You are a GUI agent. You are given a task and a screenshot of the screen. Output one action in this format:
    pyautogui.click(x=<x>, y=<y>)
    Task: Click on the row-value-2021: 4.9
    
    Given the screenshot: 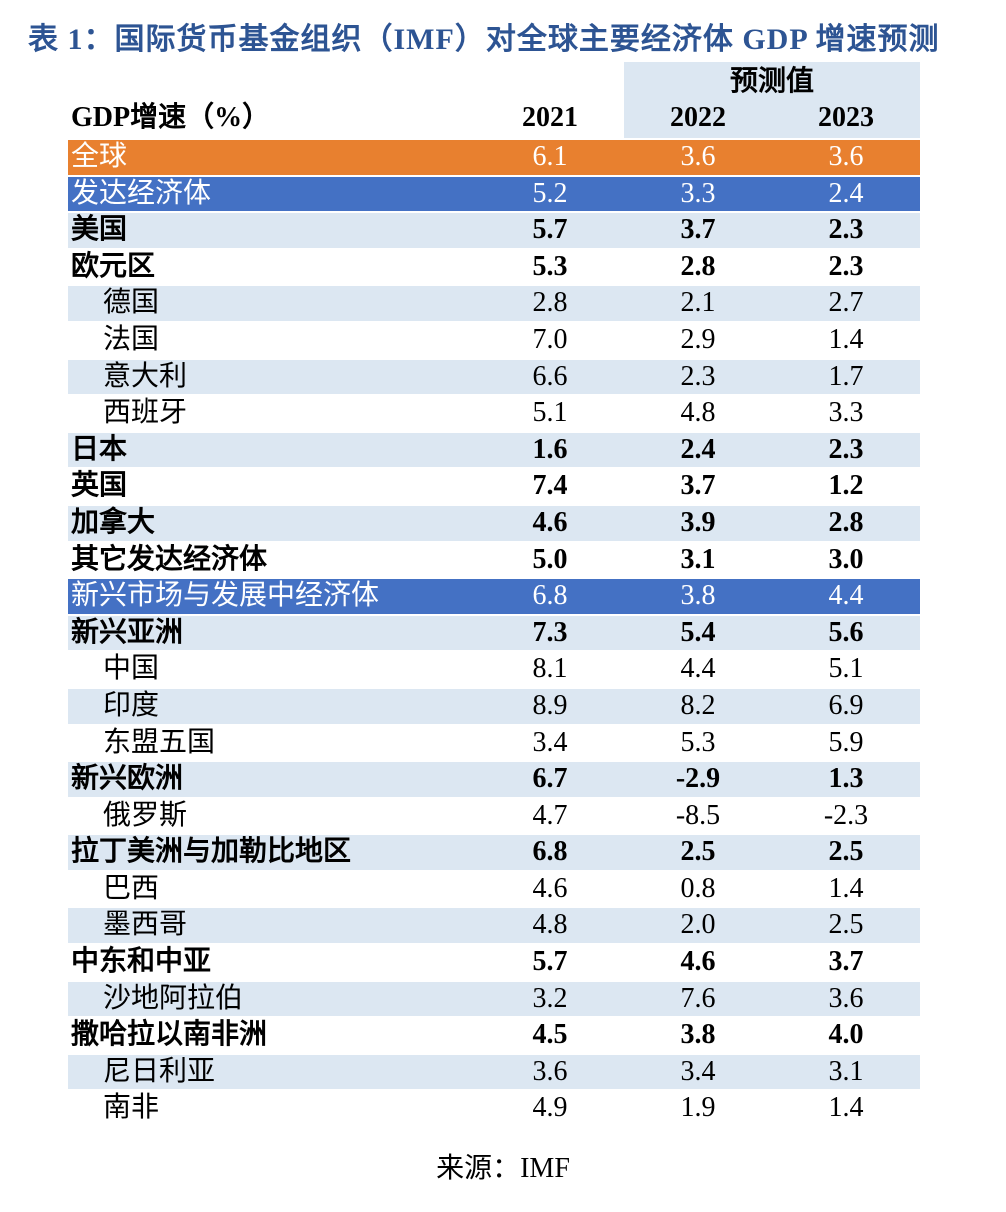 What is the action you would take?
    pyautogui.click(x=550, y=1108)
    